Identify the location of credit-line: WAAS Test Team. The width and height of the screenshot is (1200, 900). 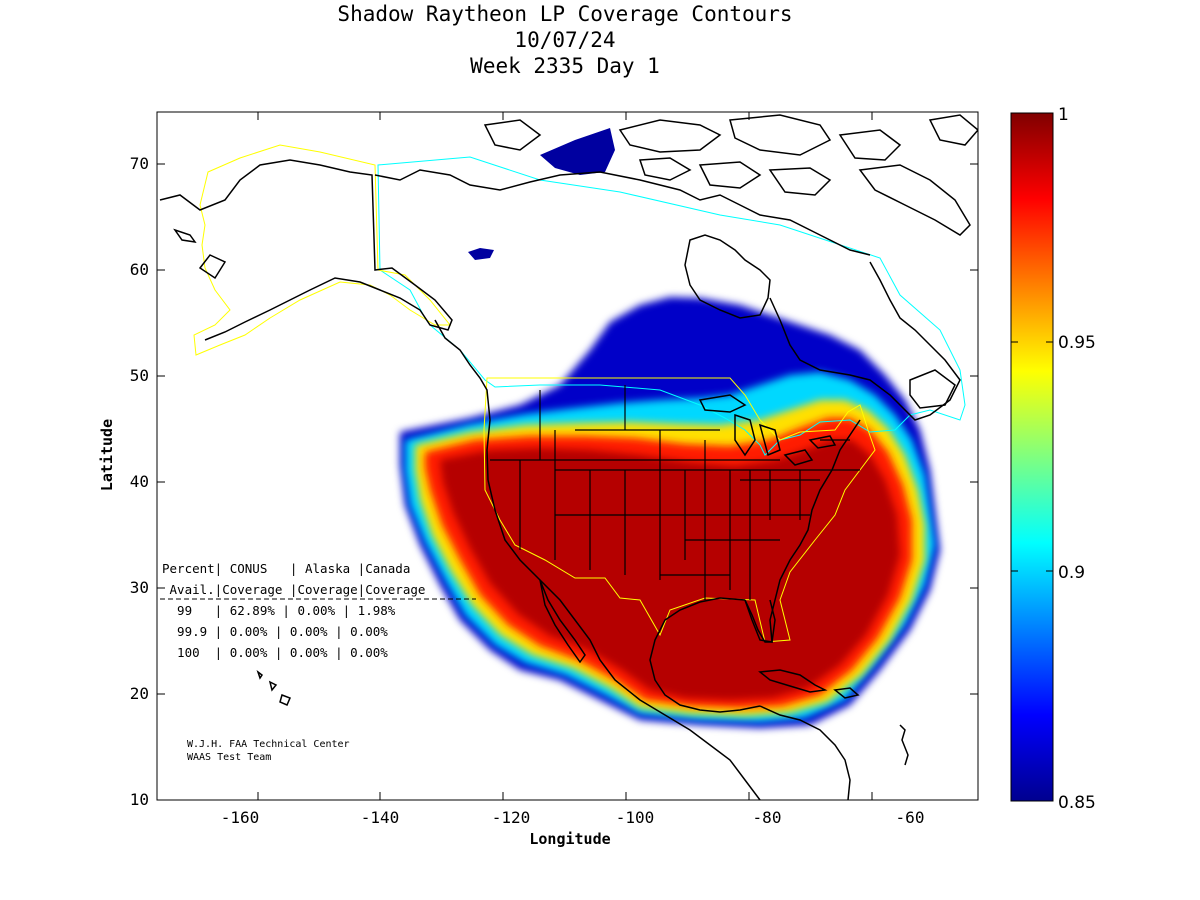
(229, 757).